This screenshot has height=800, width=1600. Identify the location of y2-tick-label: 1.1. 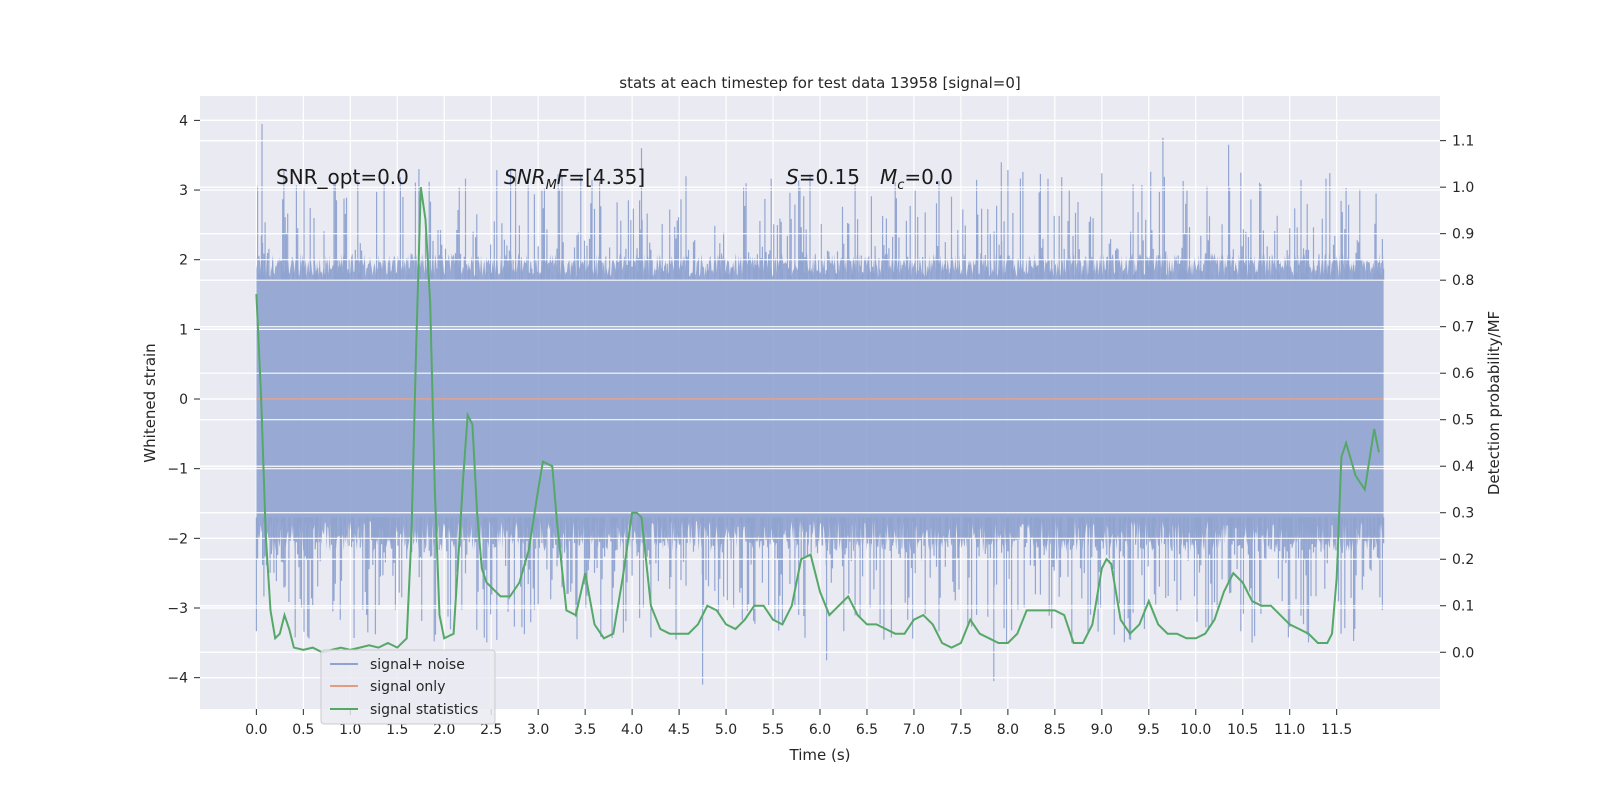
(1463, 142).